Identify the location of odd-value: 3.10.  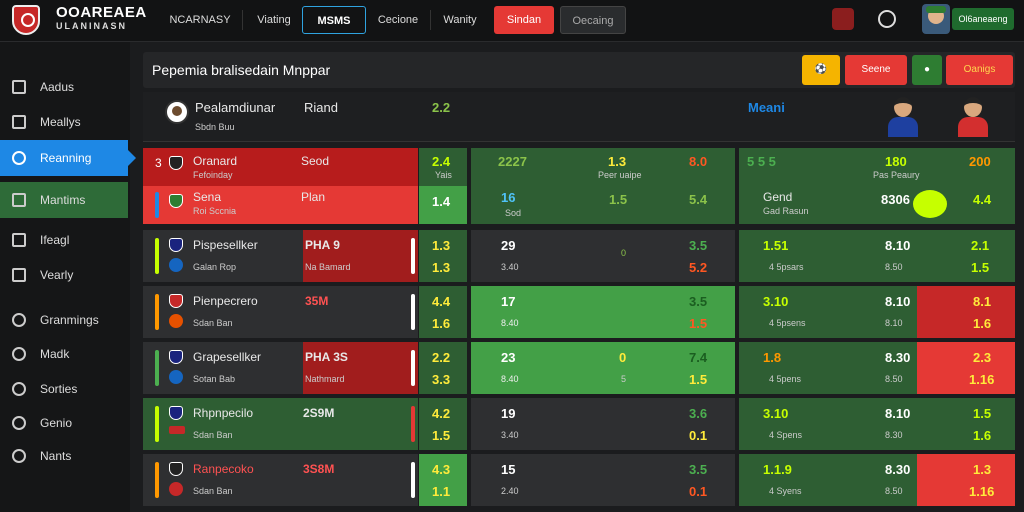
(776, 301).